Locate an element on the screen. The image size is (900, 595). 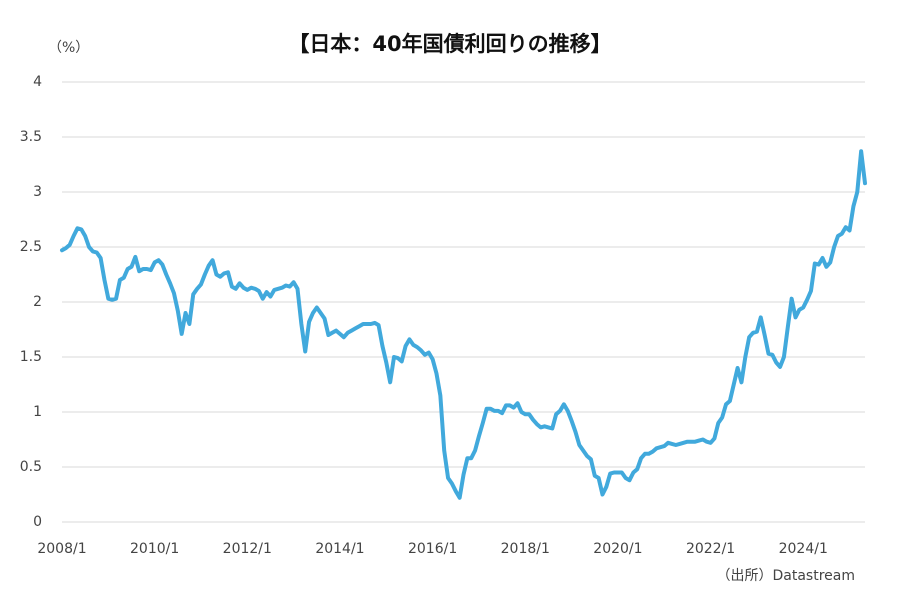
y-tick-label: 0 is located at coordinates (37, 522).